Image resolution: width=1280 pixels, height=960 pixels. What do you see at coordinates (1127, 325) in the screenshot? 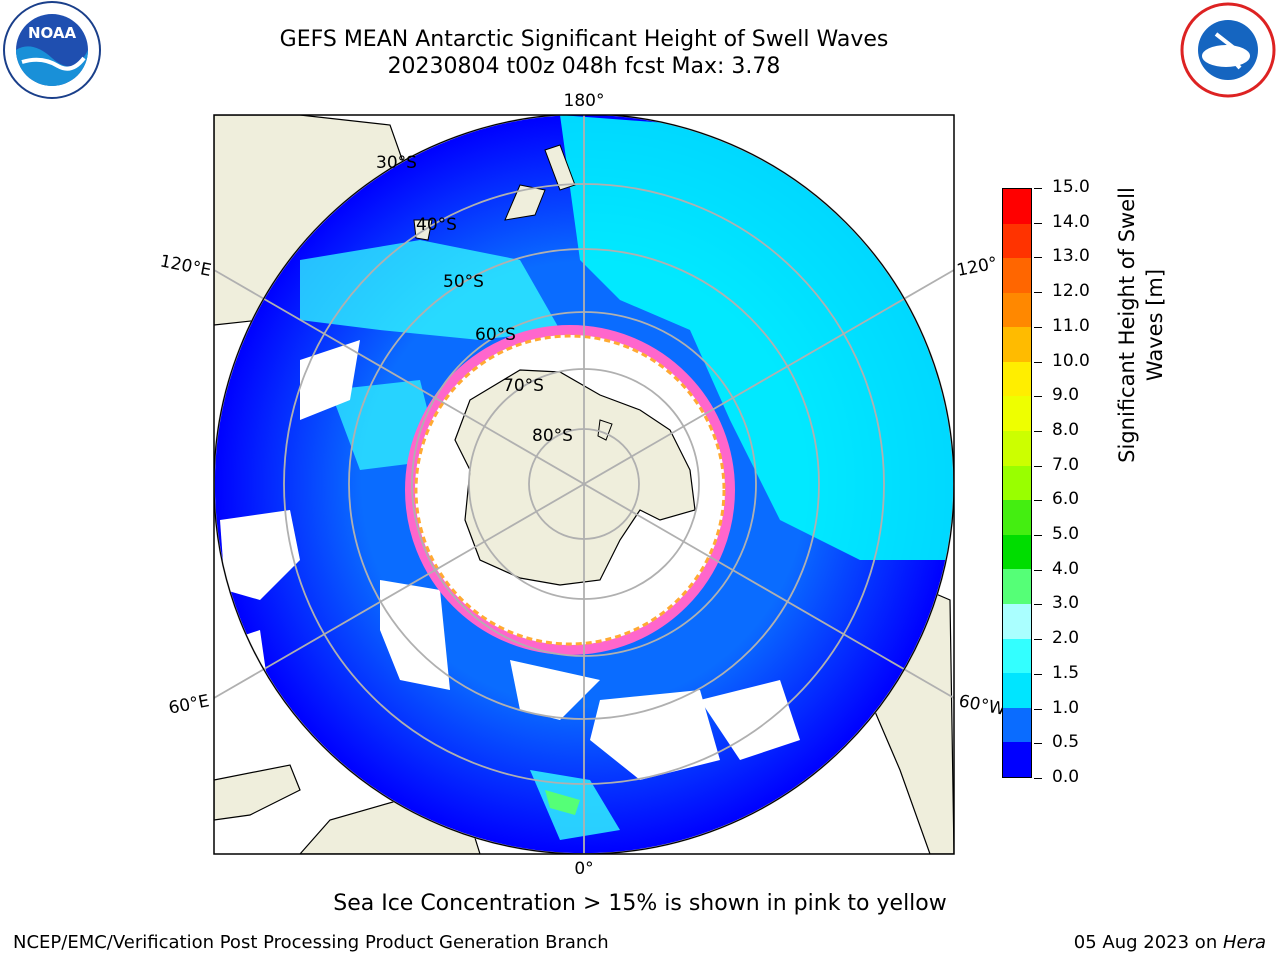
I see `colorbar-title-line1: Significant Height of Swell` at bounding box center [1127, 325].